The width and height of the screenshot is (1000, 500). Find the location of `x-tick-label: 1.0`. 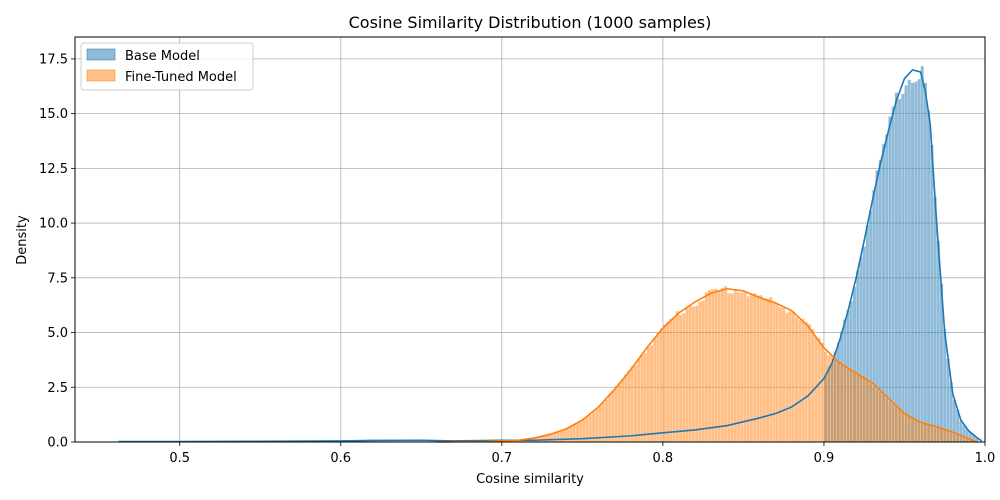

x-tick-label: 1.0 is located at coordinates (985, 458).